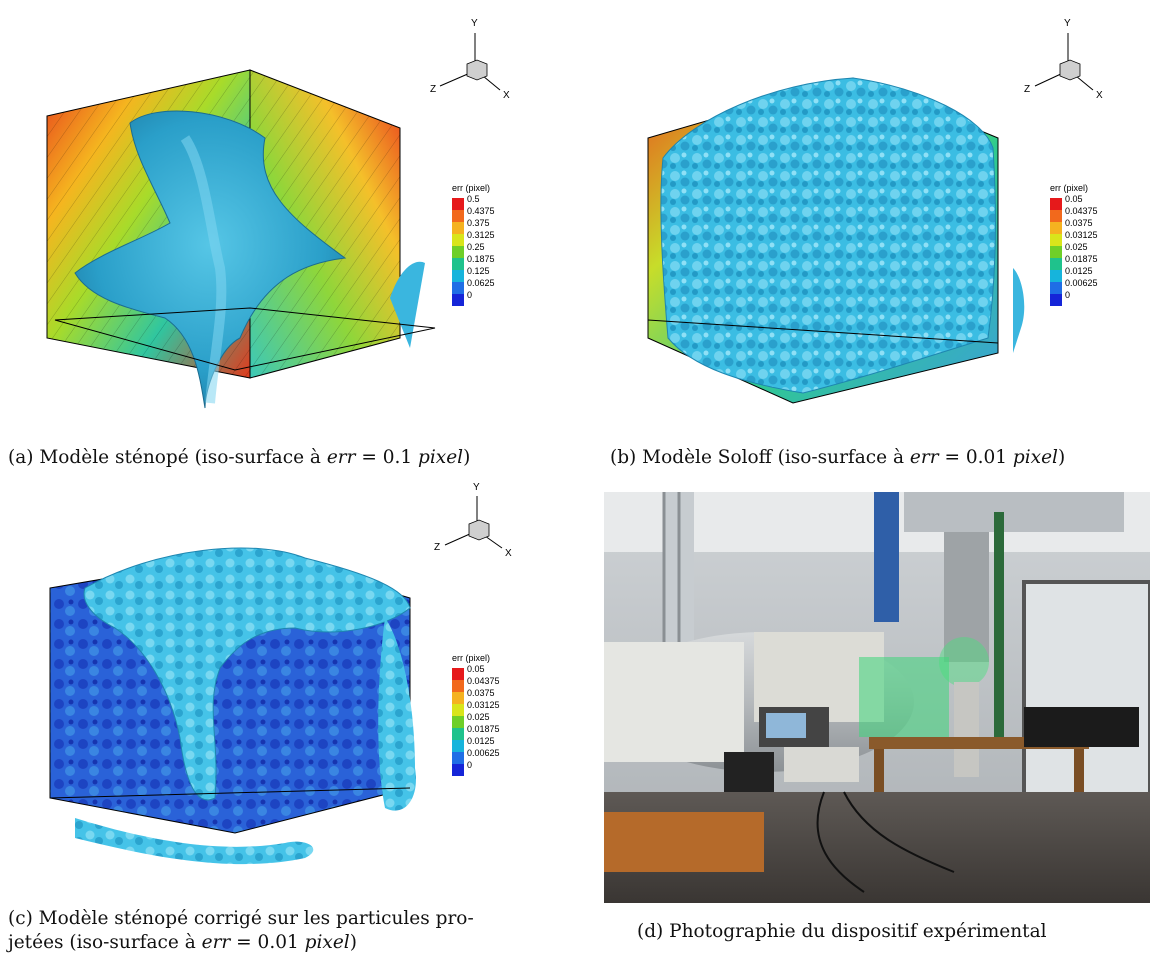 This screenshot has width=1151, height=963. Describe the element at coordinates (481, 235) in the screenshot. I see `colorbar-tick-label: 0.3125` at that location.